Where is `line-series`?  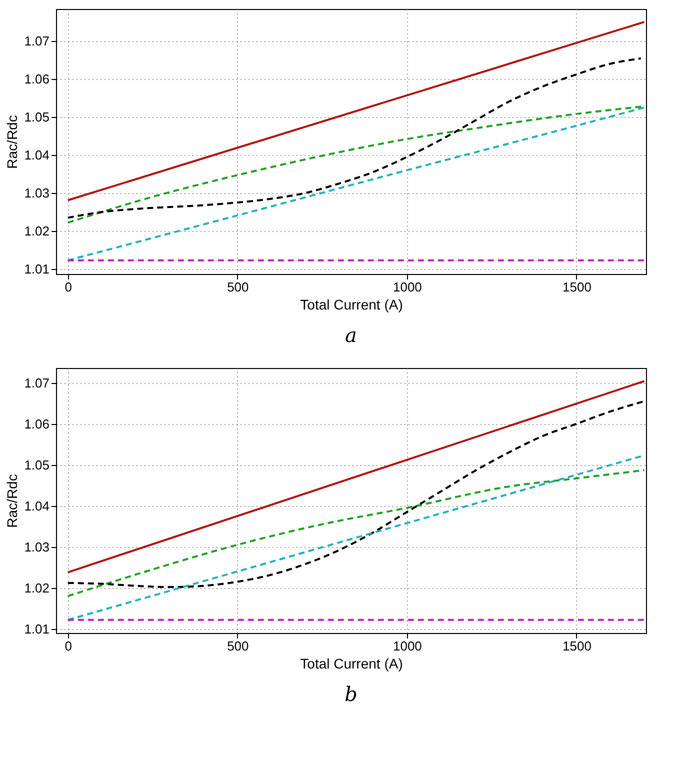 line-series is located at coordinates (356, 533).